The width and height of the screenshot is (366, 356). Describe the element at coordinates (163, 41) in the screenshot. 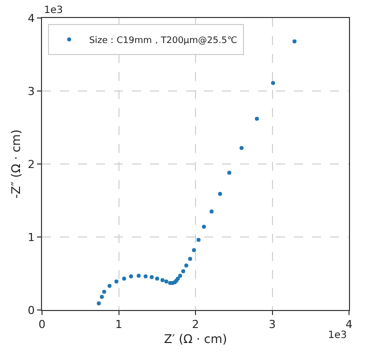

I see `legend-label: Size：C19mm，T200μm@25.5℃` at that location.